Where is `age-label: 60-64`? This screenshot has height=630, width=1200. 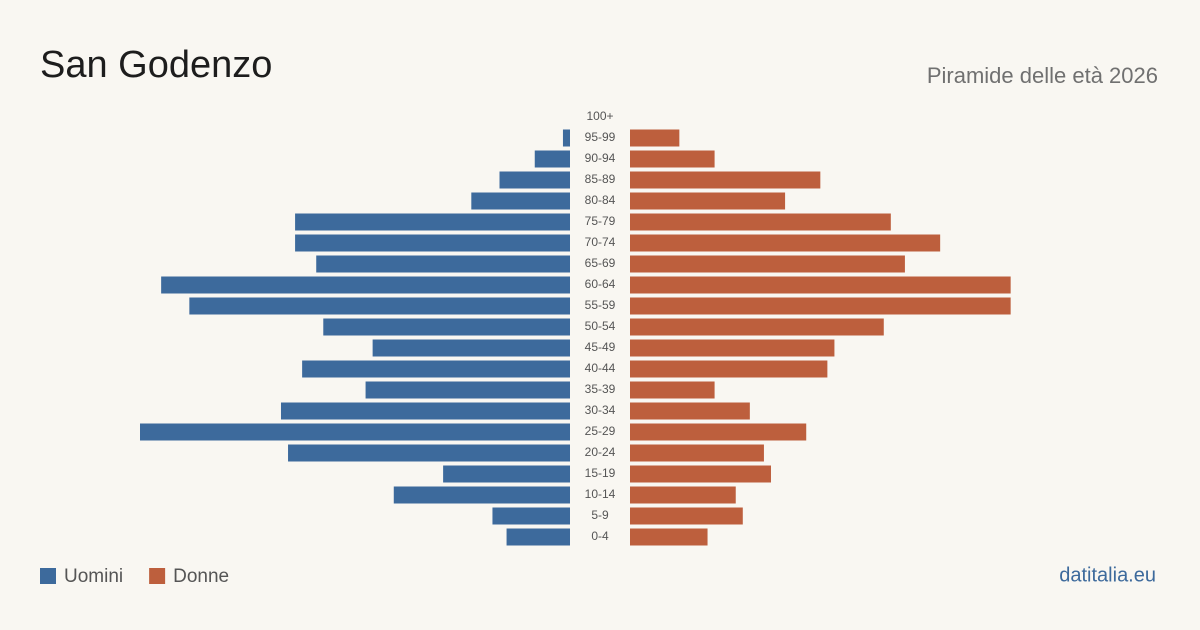
age-label: 60-64 is located at coordinates (600, 284).